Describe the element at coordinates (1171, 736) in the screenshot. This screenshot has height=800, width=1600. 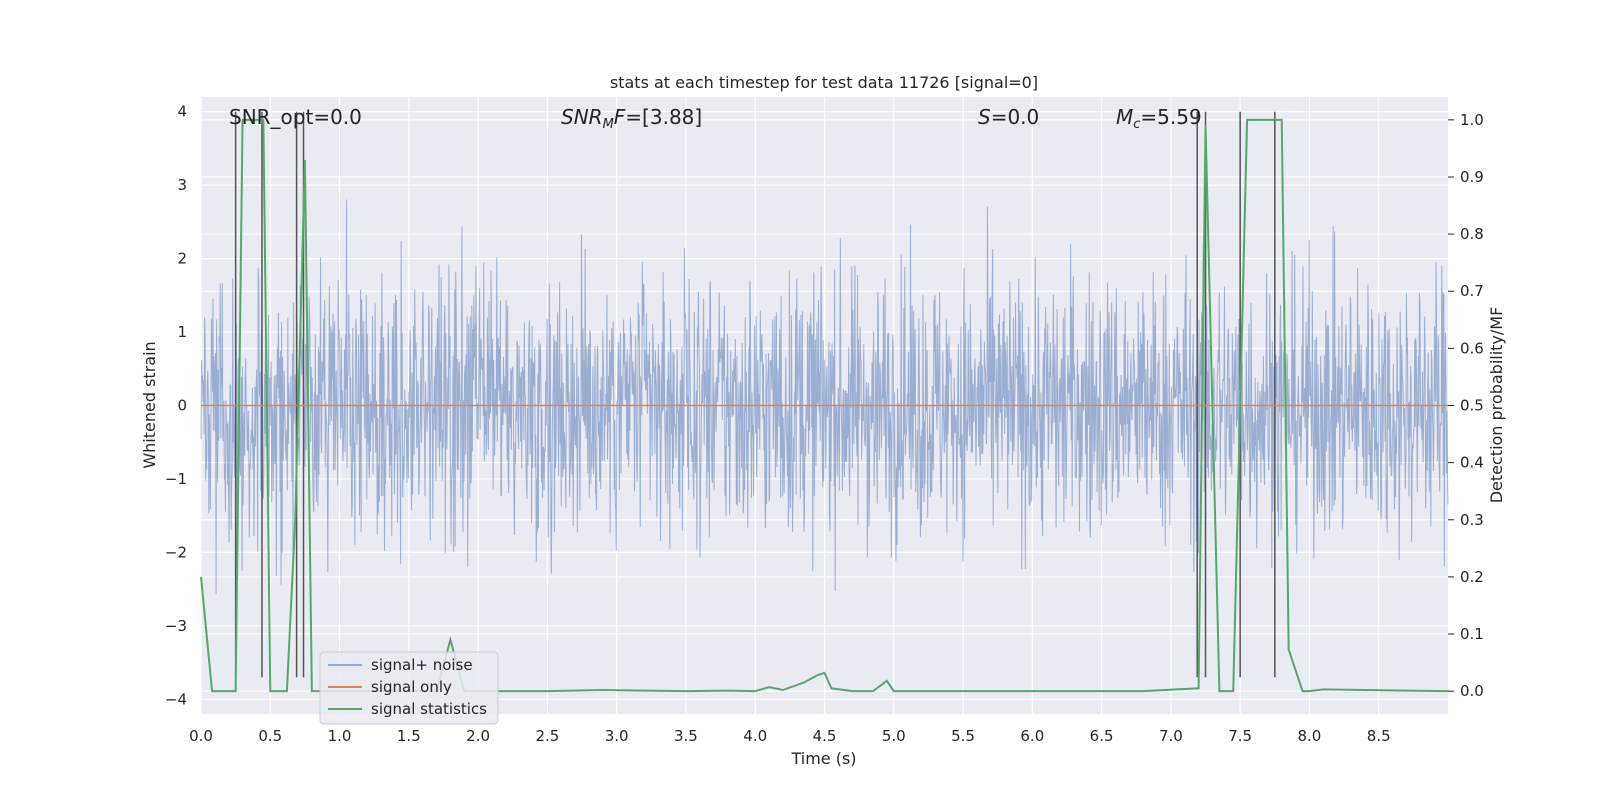
I see `x-tick-label: 7.0` at that location.